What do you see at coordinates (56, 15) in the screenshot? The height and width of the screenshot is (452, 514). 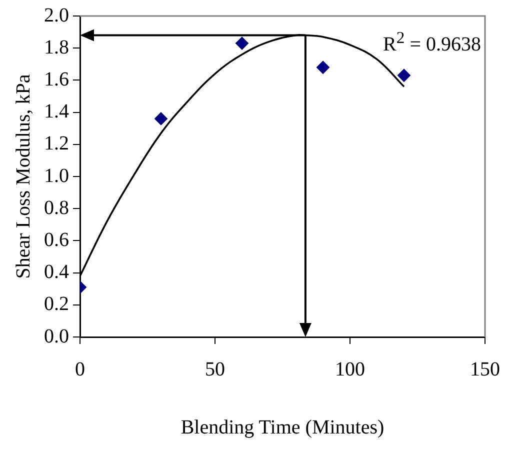 I see `y-tick-label: 2.0` at bounding box center [56, 15].